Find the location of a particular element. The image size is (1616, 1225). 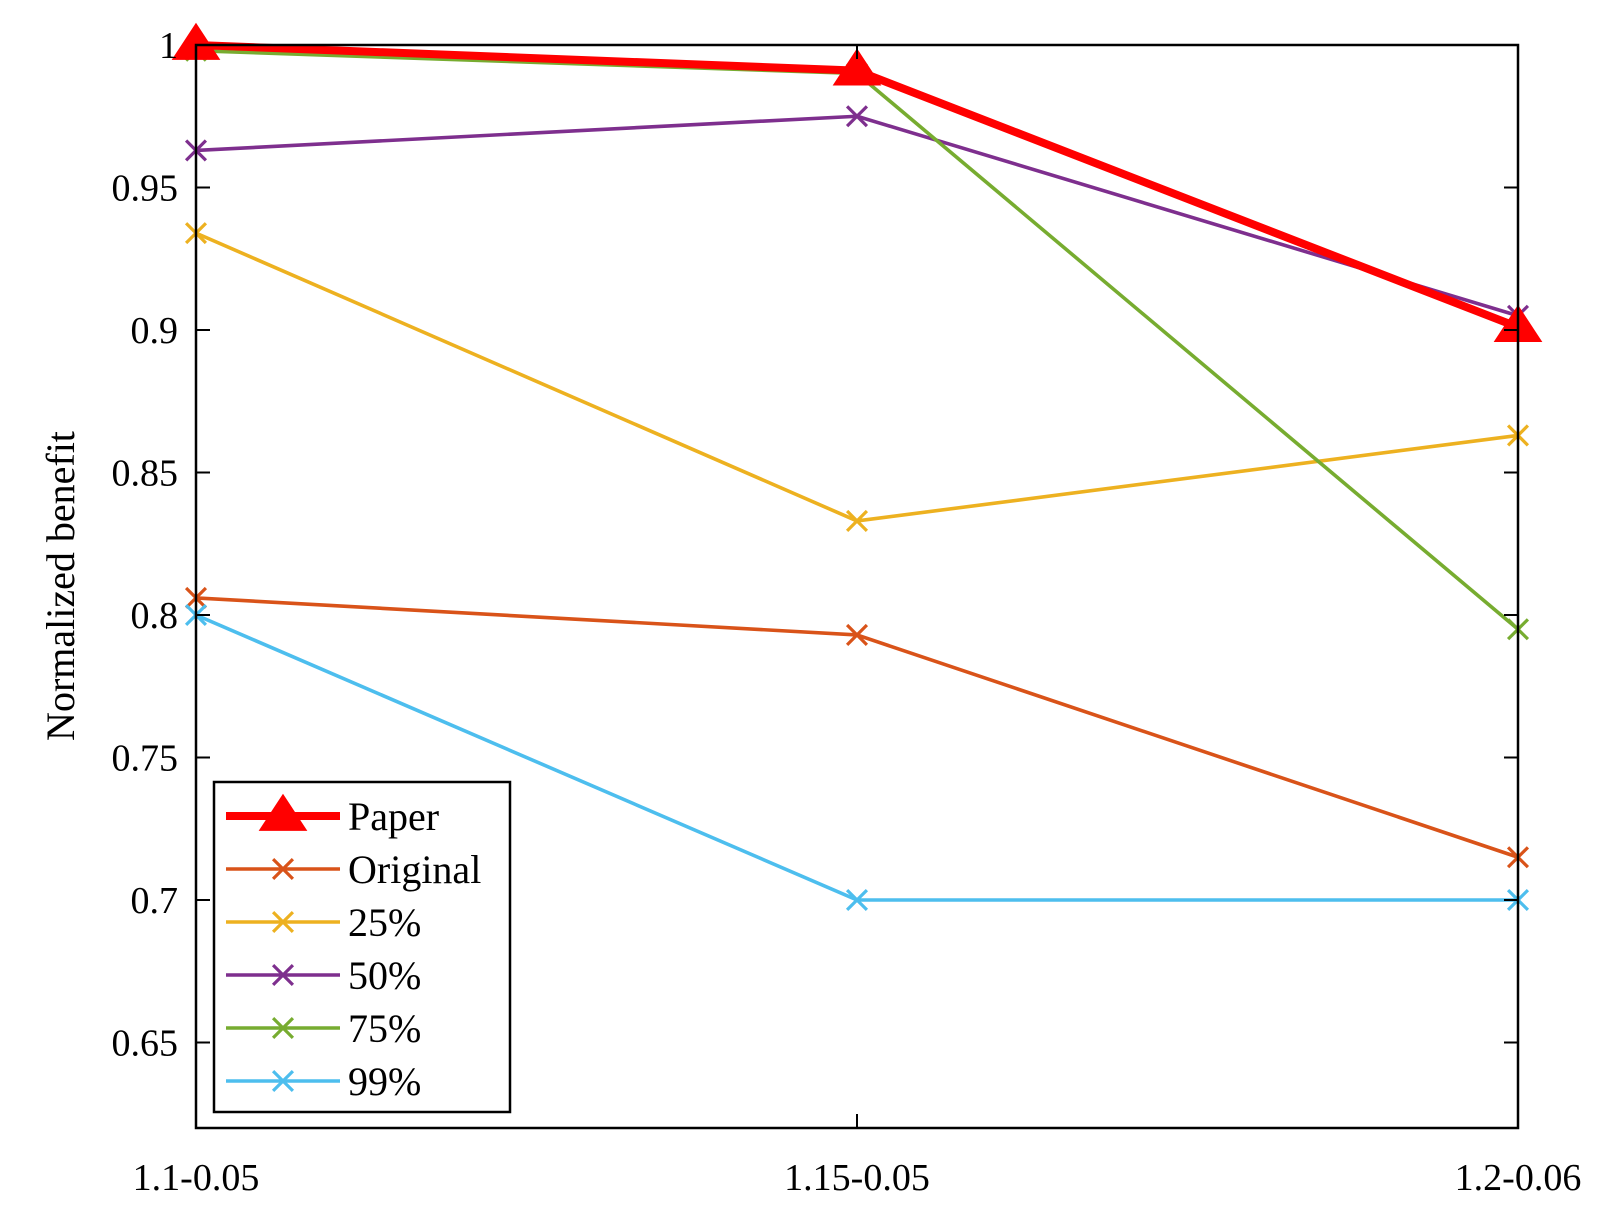

y-tick-label: 0.65 is located at coordinates (145, 1044).